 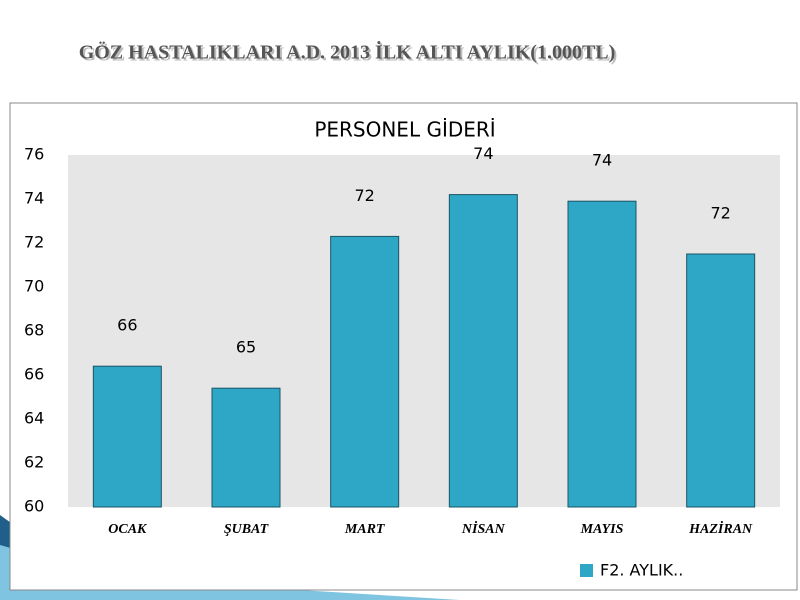 What do you see at coordinates (128, 529) in the screenshot?
I see `x-tick-label: OCAK` at bounding box center [128, 529].